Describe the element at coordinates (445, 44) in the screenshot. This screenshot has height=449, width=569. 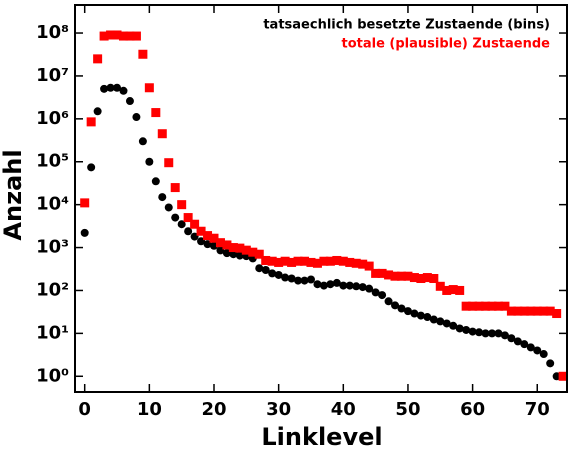
I see `legend-label: totale (plausible) Zustaende` at that location.